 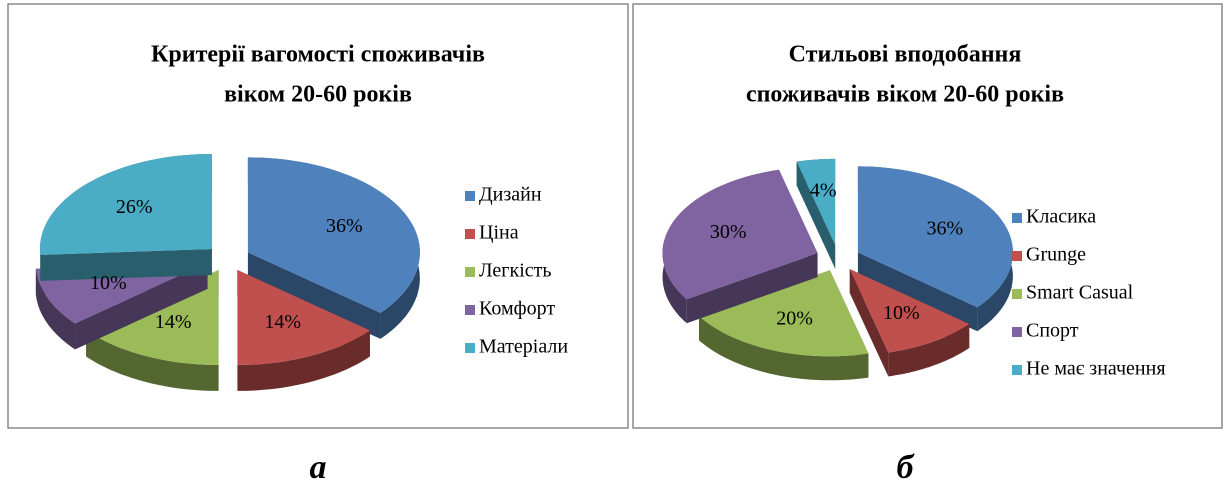 What do you see at coordinates (510, 195) in the screenshot?
I see `legend-label: Дизайн` at bounding box center [510, 195].